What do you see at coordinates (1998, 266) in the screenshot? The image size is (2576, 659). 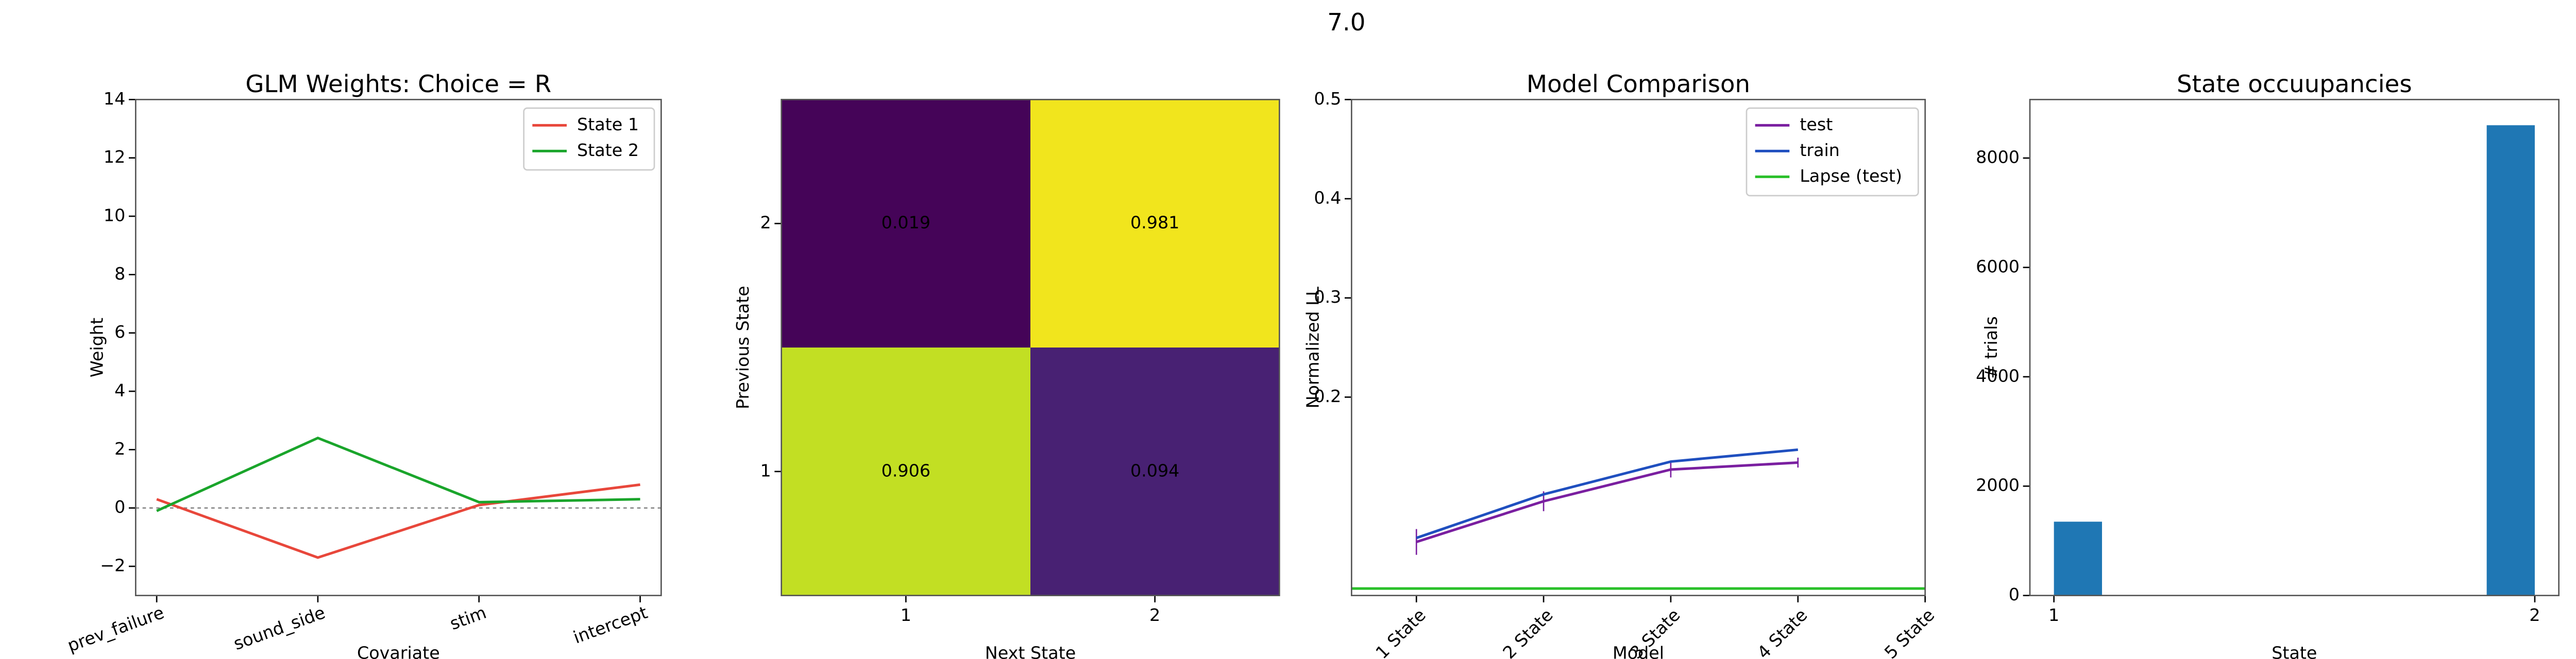 I see `y-tick-label: 6000` at bounding box center [1998, 266].